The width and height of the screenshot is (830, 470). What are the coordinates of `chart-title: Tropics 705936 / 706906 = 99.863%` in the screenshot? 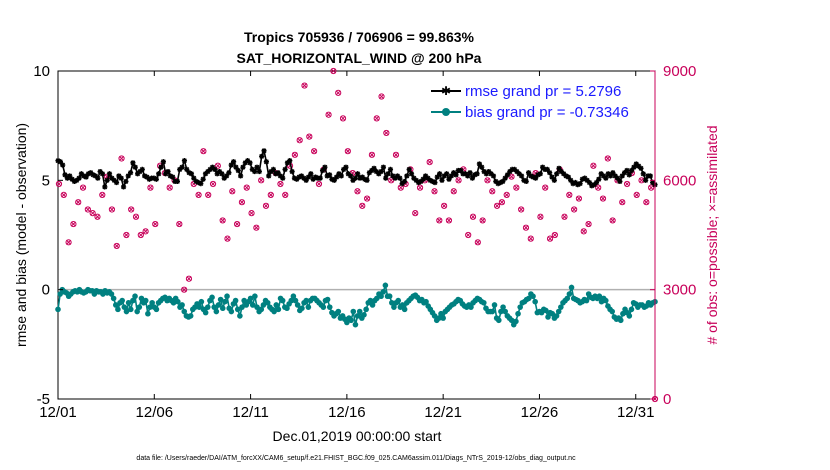 It's located at (359, 37).